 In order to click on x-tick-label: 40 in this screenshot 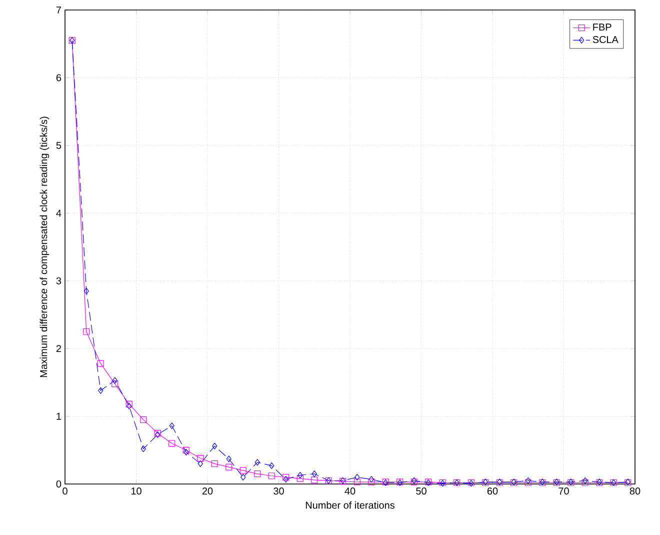, I will do `click(350, 491)`.